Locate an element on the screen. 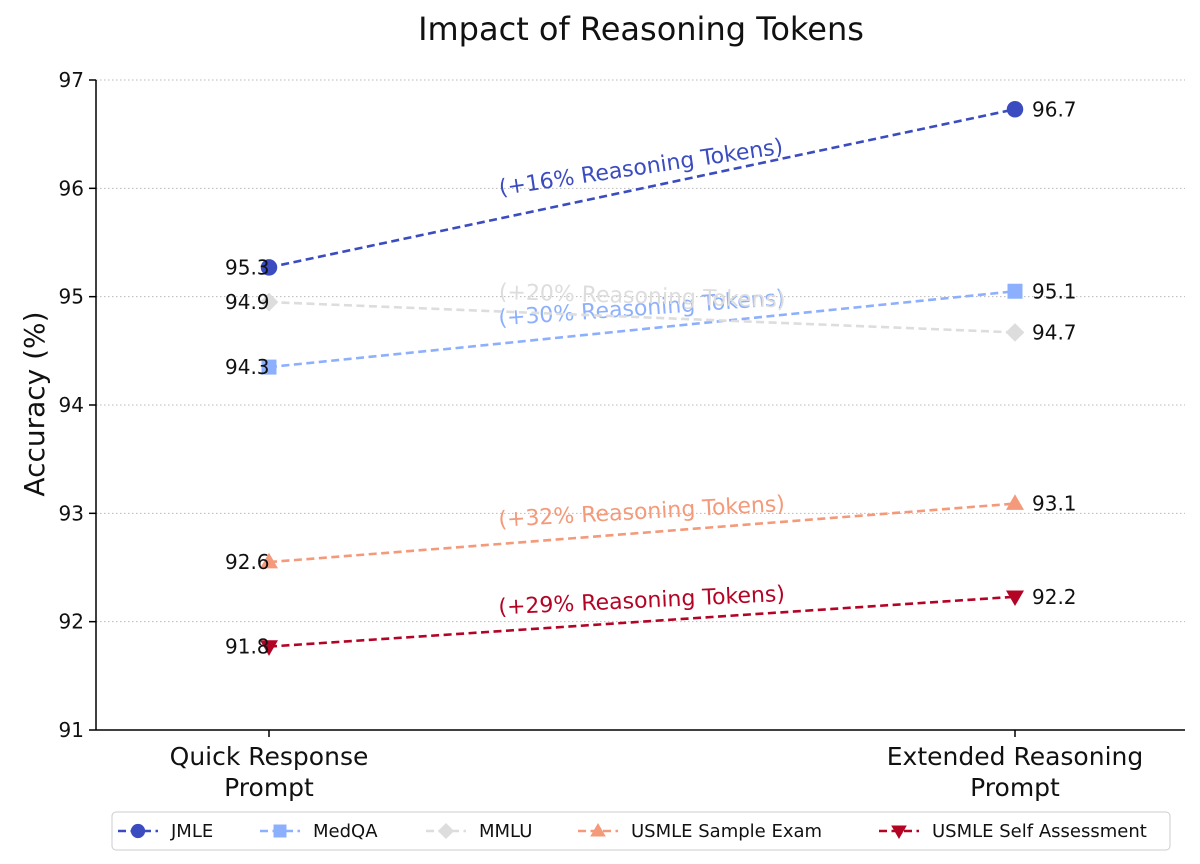  legend-marker-usmle-self-assessment is located at coordinates (899, 832).